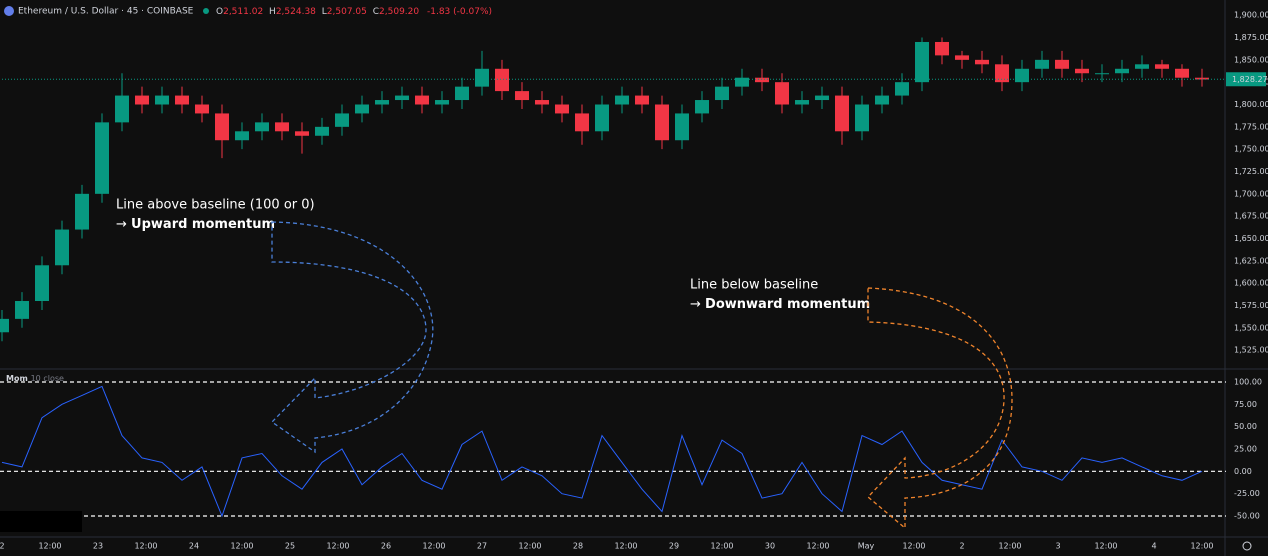 Image resolution: width=1268 pixels, height=556 pixels. Describe the element at coordinates (1247, 546) in the screenshot. I see `settings-icon` at that location.